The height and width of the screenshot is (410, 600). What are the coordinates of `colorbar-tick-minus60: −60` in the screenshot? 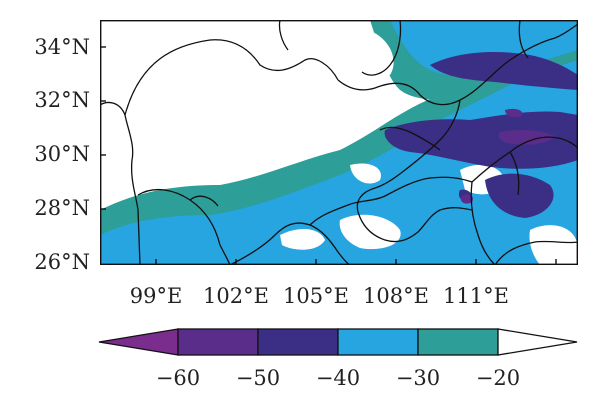 It's located at (178, 378).